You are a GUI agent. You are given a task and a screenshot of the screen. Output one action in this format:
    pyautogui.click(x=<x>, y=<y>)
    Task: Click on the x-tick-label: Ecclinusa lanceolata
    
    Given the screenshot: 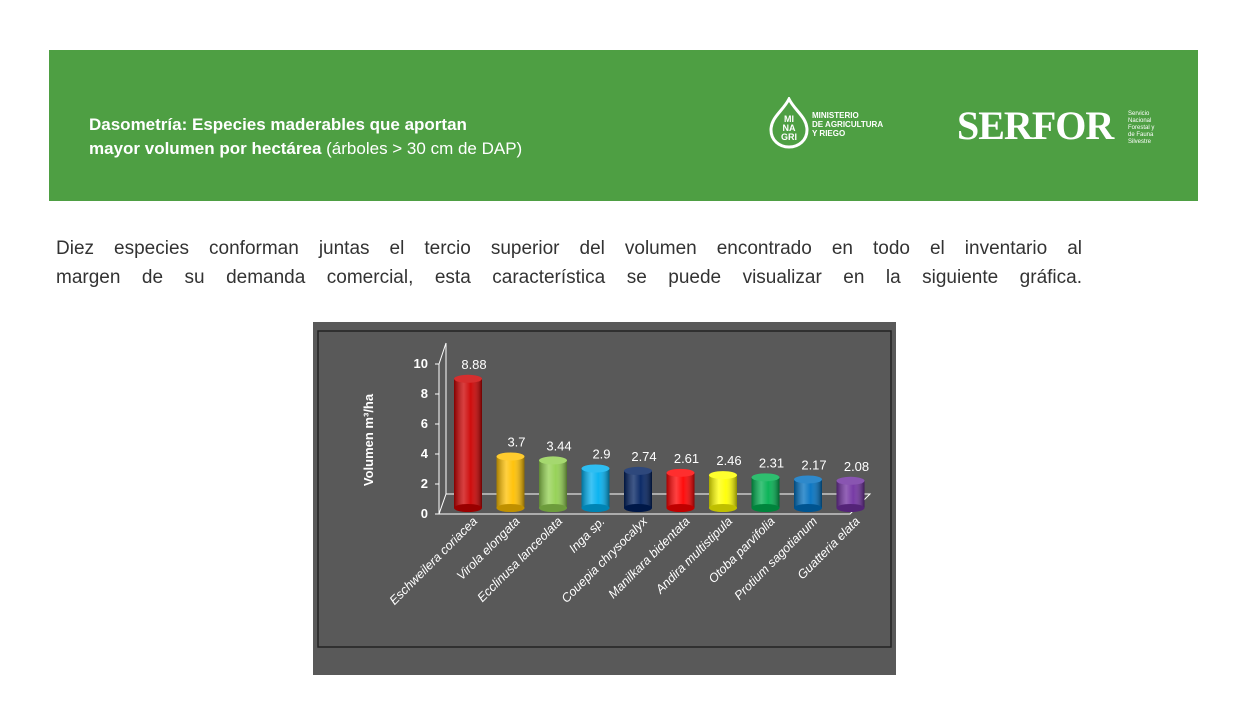 What is the action you would take?
    pyautogui.click(x=520, y=559)
    